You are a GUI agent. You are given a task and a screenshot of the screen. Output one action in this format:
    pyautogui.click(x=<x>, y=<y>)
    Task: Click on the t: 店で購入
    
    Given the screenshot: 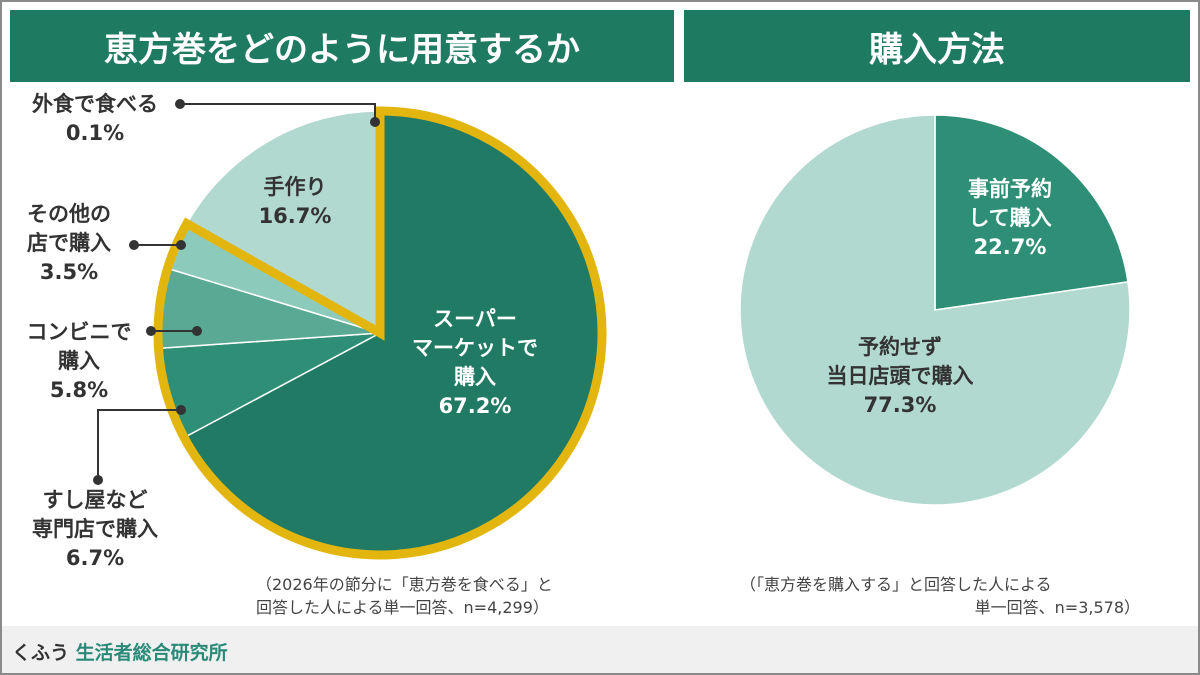 What is the action you would take?
    pyautogui.click(x=69, y=243)
    